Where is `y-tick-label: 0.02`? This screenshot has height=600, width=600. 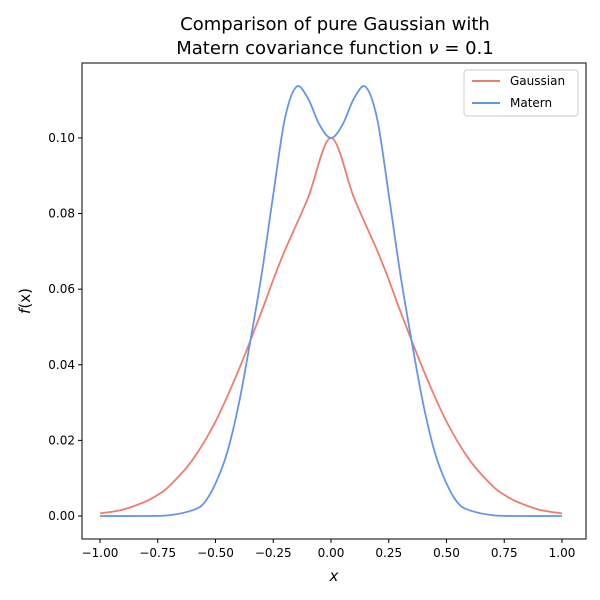
y-tick-label: 0.02 is located at coordinates (61, 440).